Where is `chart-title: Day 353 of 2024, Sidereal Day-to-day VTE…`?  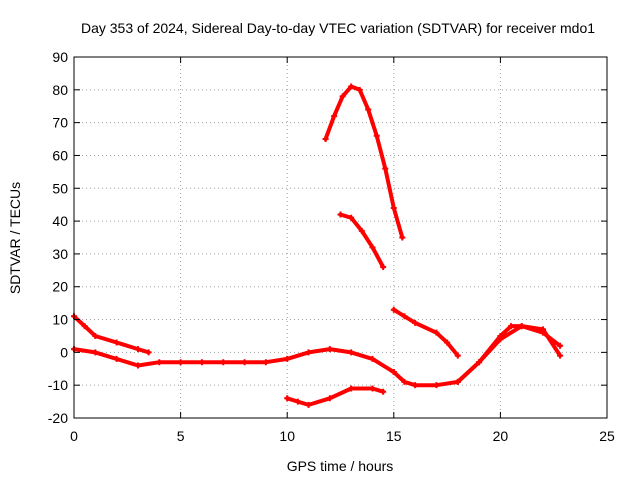
chart-title: Day 353 of 2024, Sidereal Day-to-day VTE… is located at coordinates (338, 28).